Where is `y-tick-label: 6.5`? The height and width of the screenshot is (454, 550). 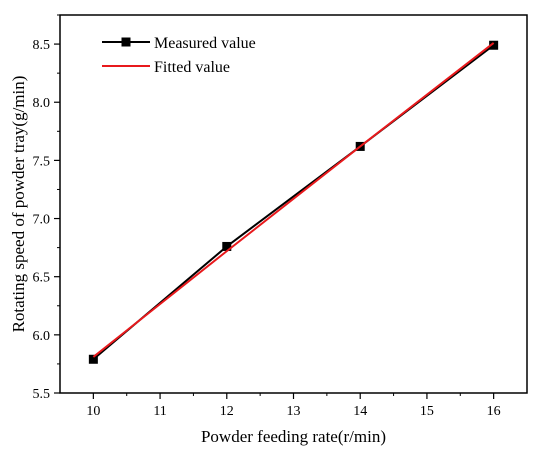 y-tick-label: 6.5 is located at coordinates (42, 278).